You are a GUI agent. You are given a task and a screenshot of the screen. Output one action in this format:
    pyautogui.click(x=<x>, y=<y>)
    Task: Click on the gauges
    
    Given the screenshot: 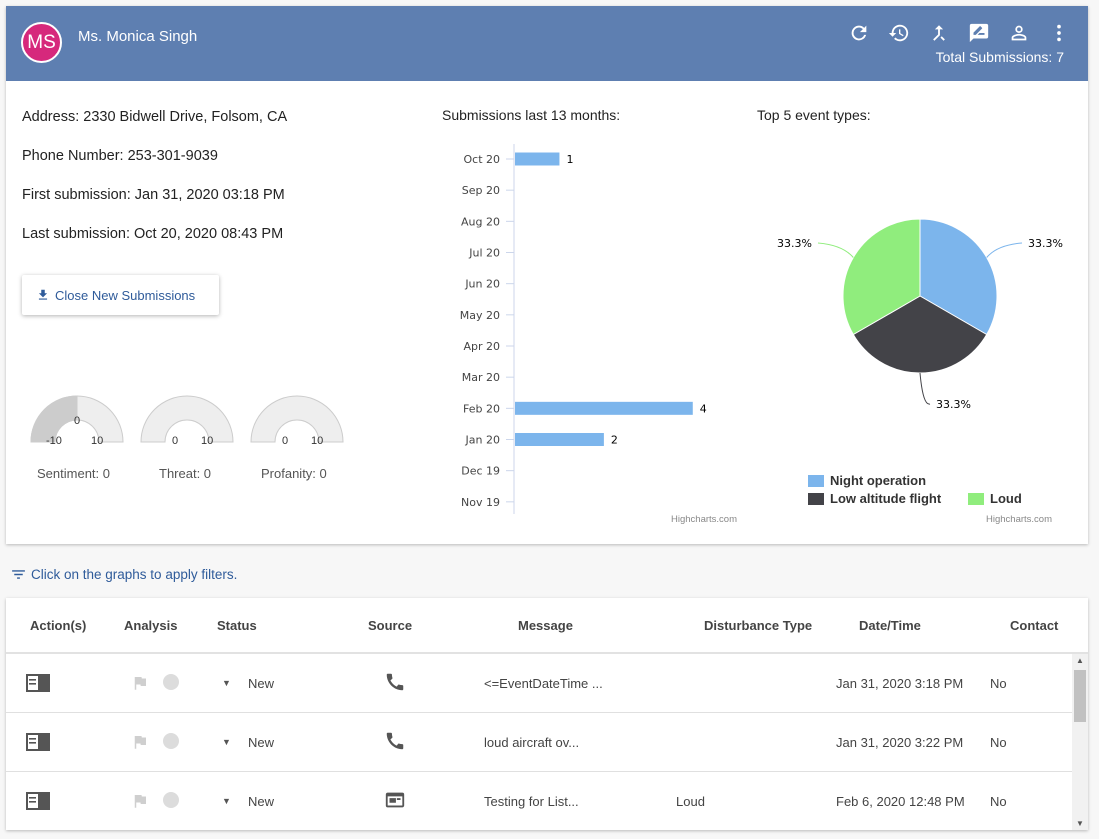 What is the action you would take?
    pyautogui.click(x=186, y=414)
    